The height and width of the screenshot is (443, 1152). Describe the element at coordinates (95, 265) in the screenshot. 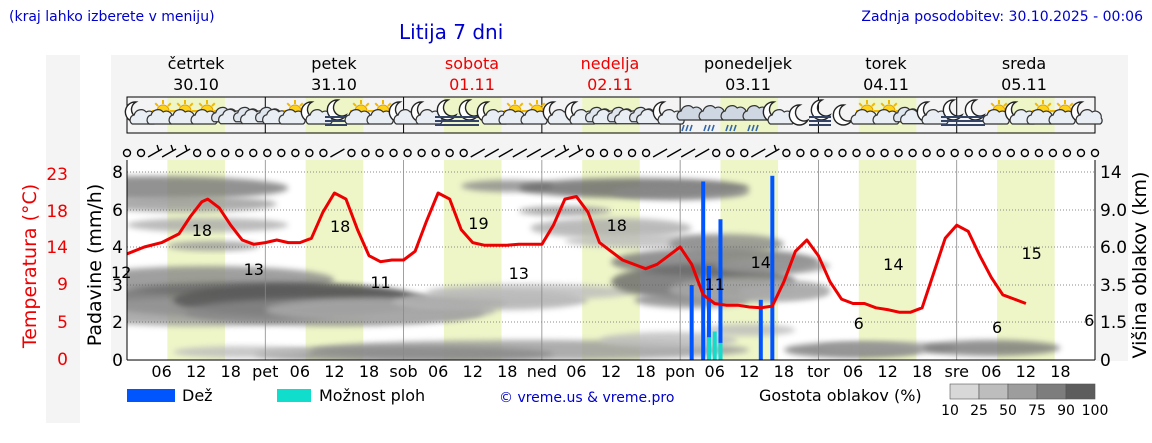

I see `precipitation-axis-label: Padavine (mm/h)` at that location.